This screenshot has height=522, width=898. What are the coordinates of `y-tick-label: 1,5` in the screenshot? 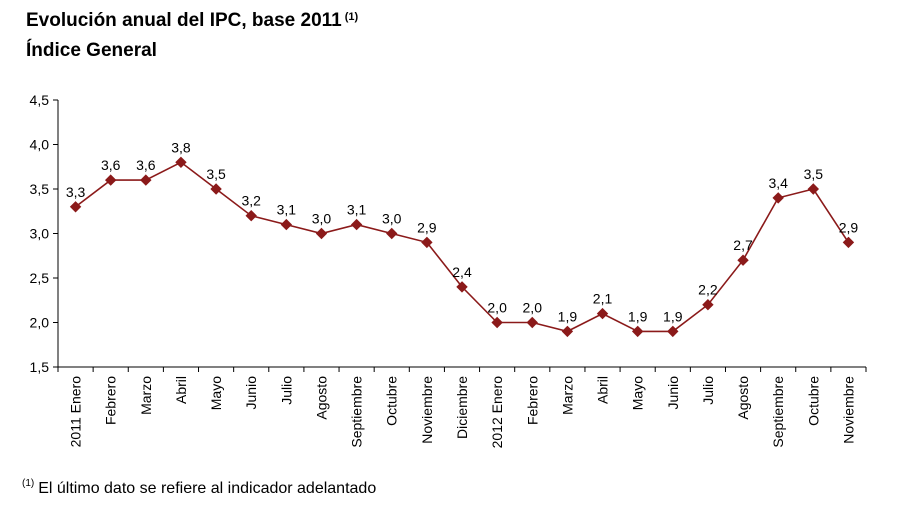 It's located at (40, 367).